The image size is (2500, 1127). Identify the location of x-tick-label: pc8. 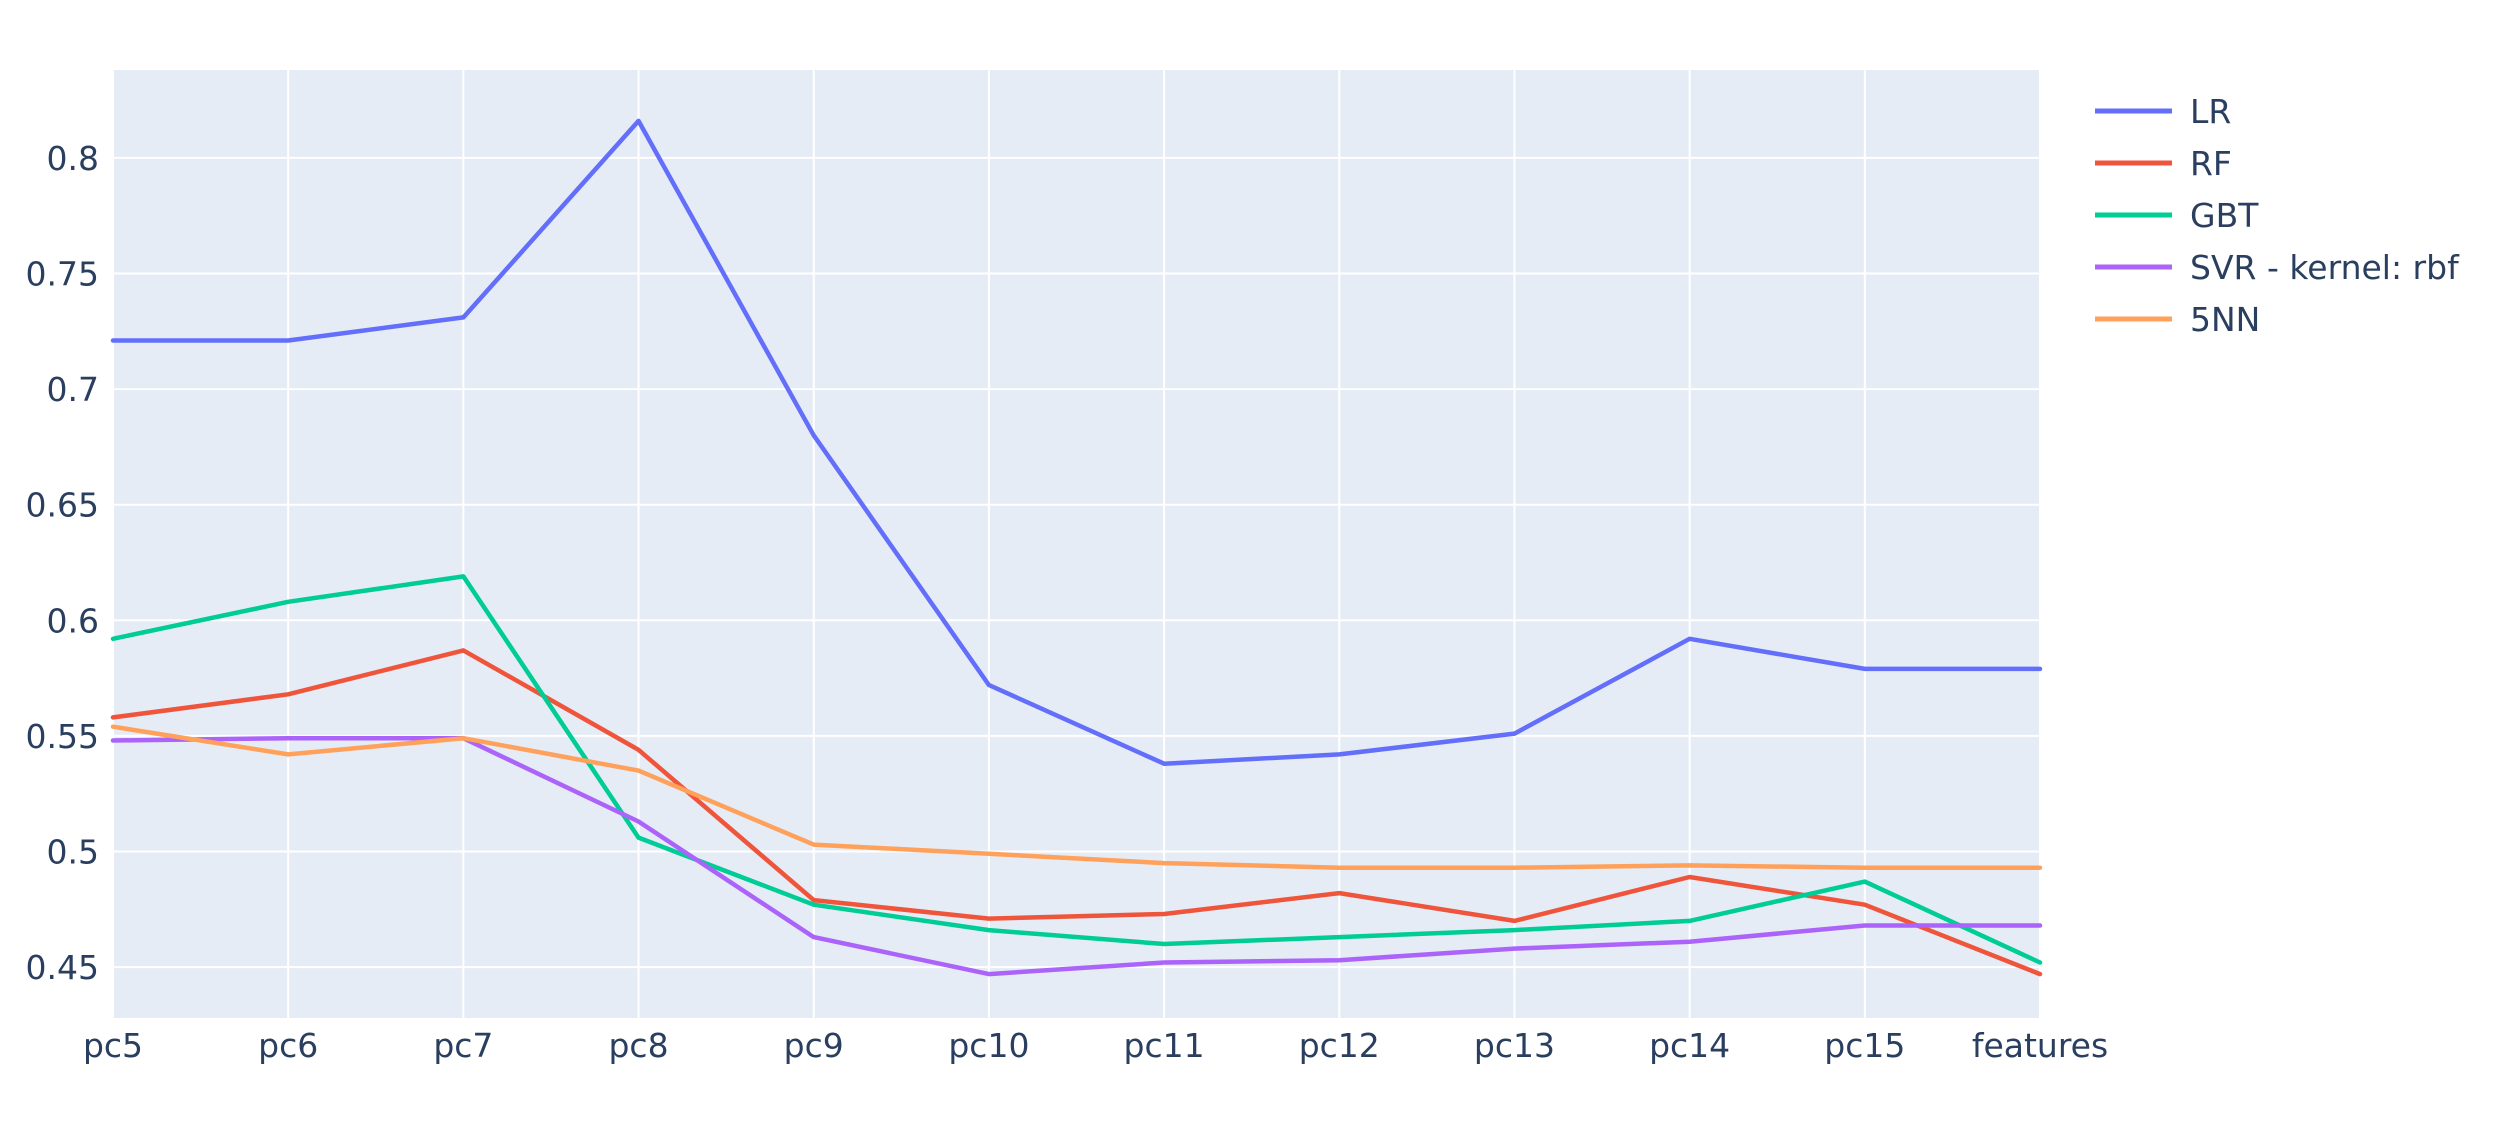
(638, 1045).